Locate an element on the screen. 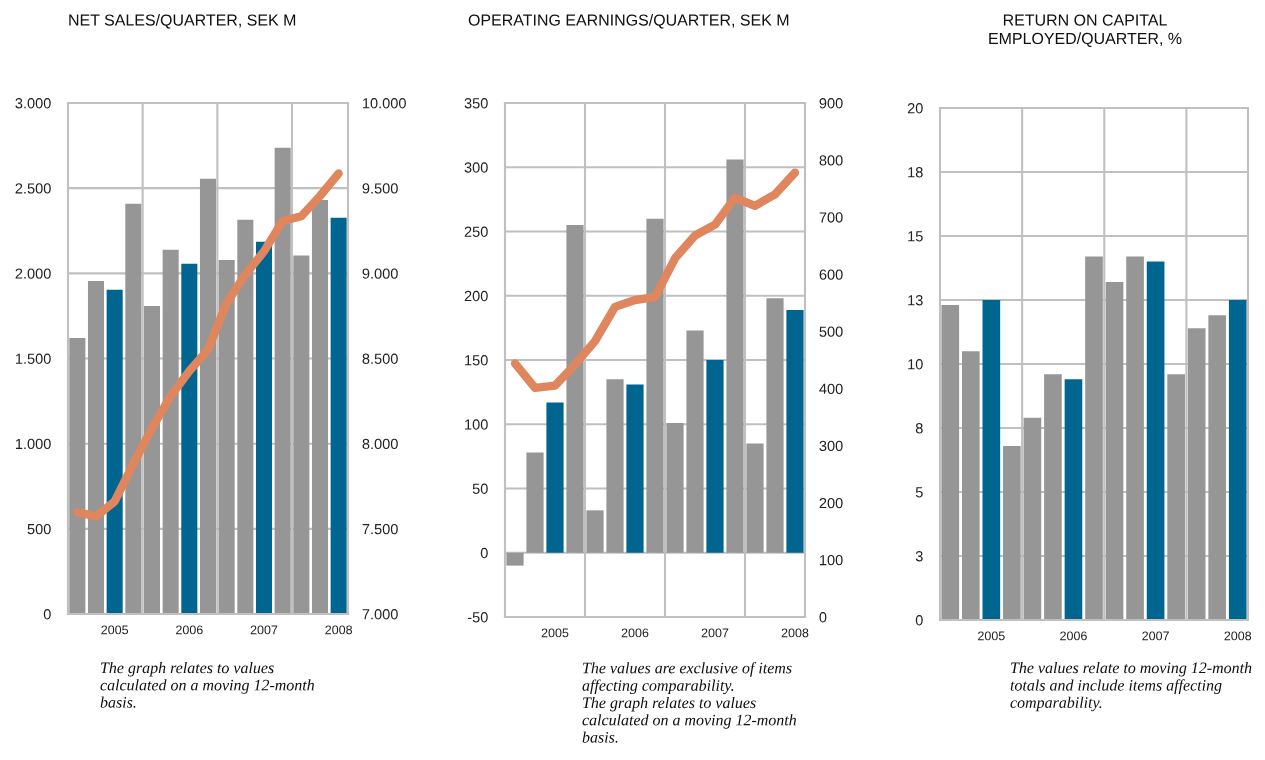 The width and height of the screenshot is (1265, 760). y-tick-label: 250 is located at coordinates (476, 231).